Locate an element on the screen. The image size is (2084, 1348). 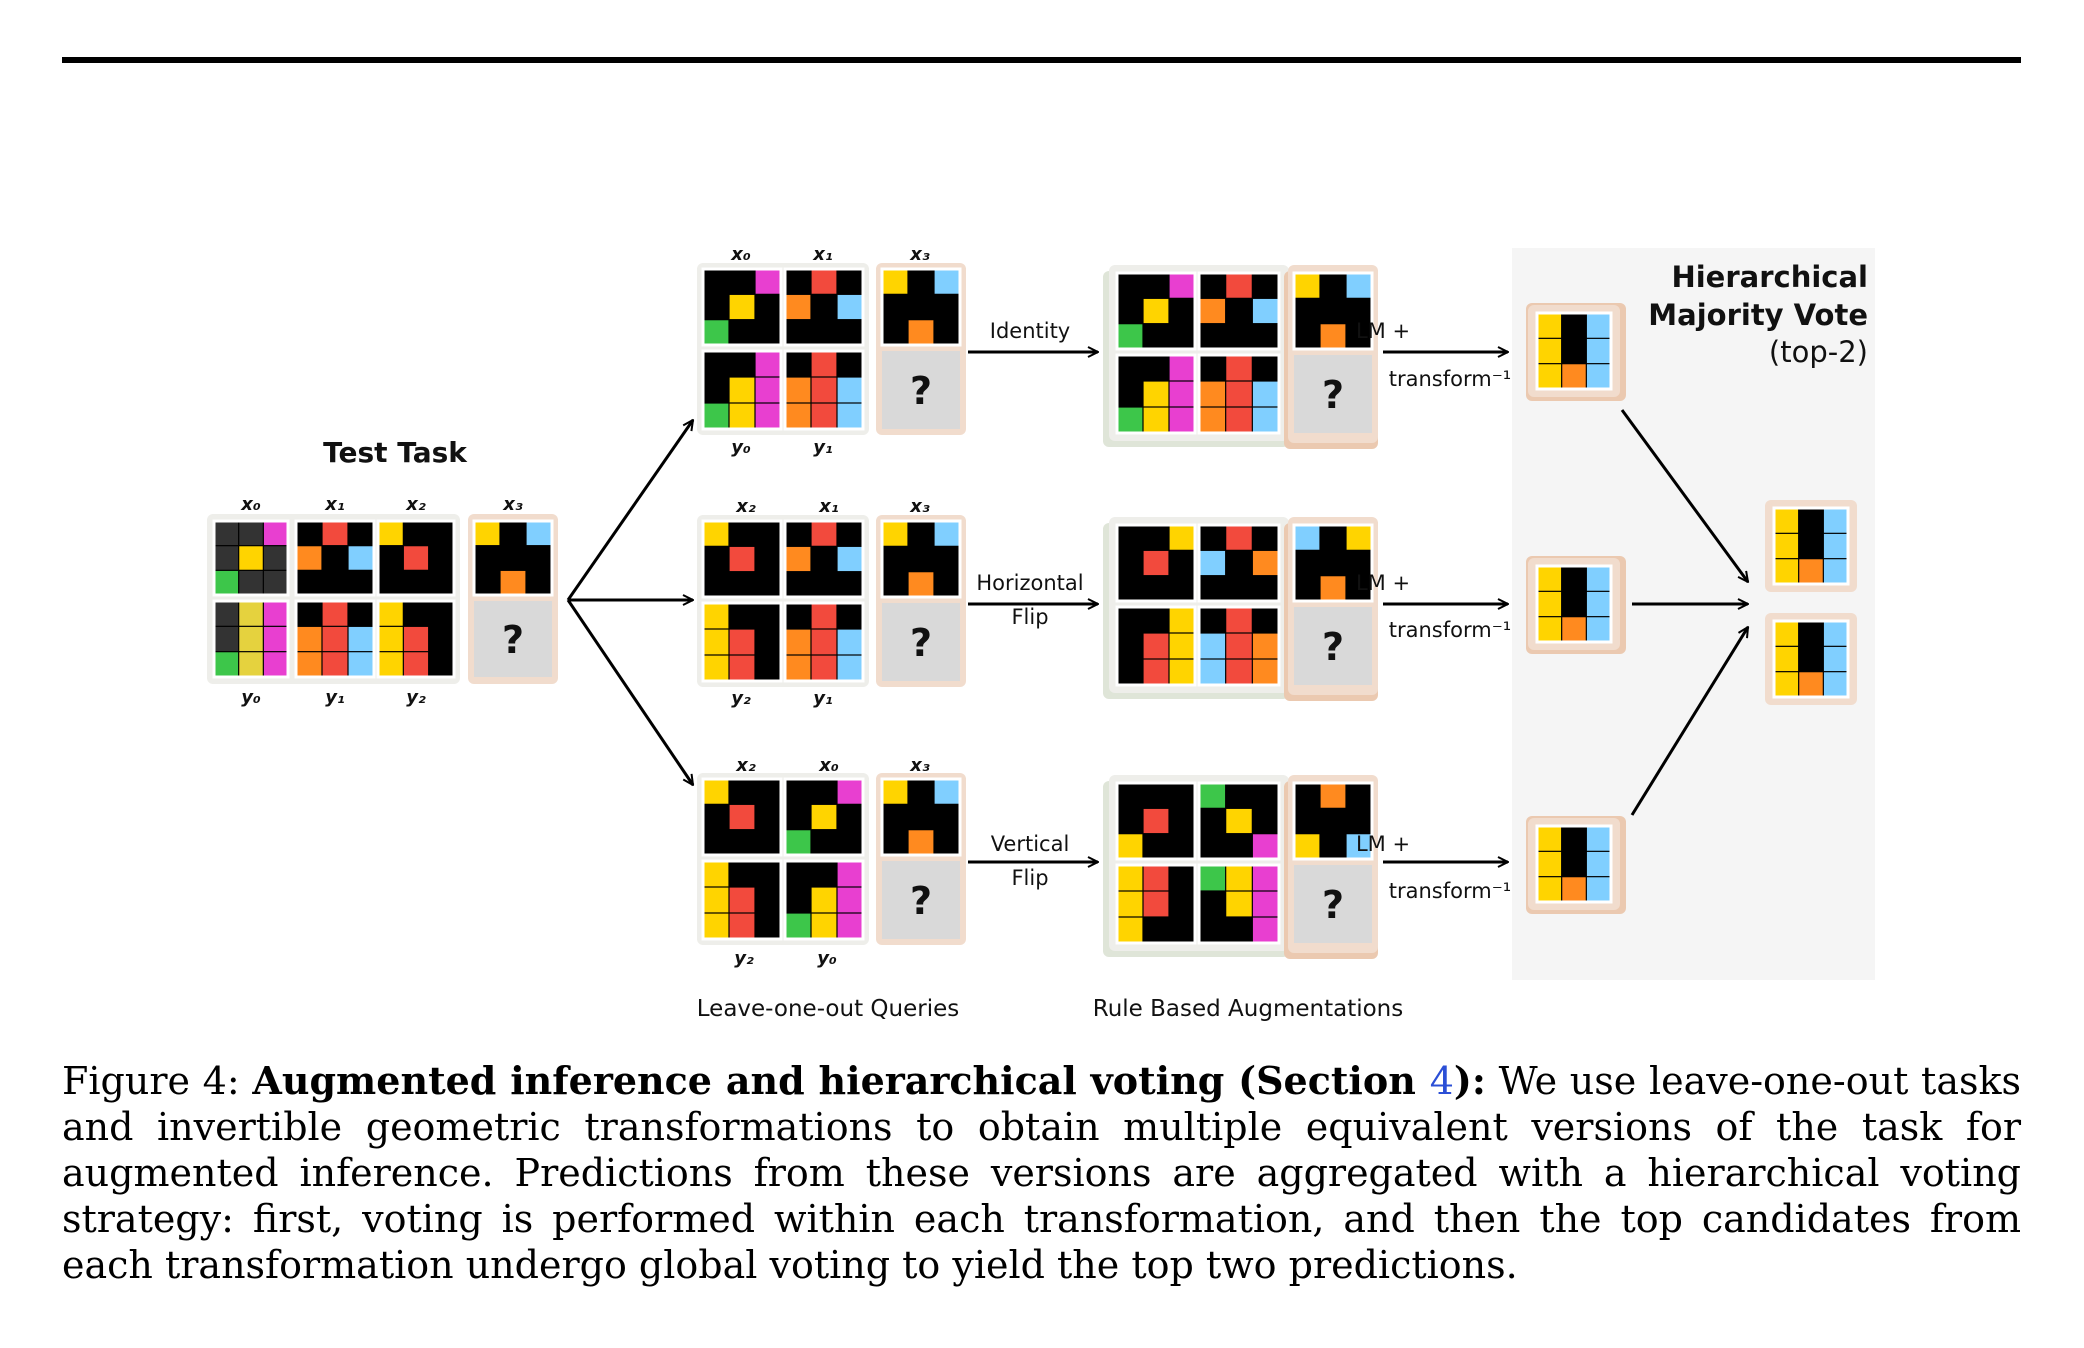
row2-x-label-a: x₂ is located at coordinates (745, 506).